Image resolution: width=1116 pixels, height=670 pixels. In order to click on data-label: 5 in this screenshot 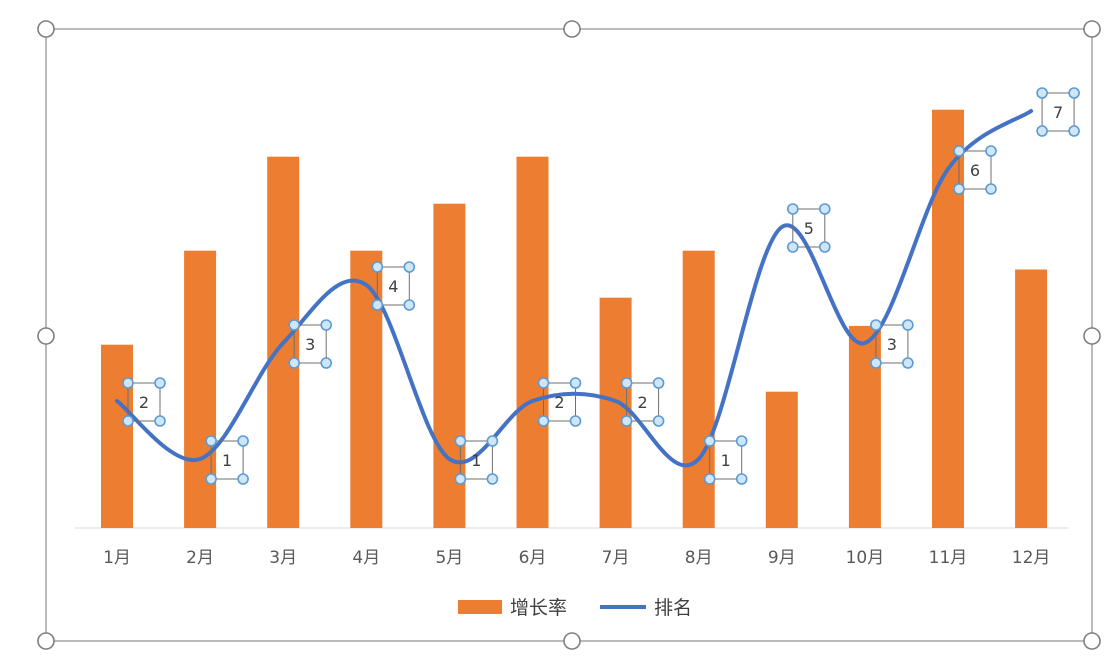, I will do `click(808, 228)`.